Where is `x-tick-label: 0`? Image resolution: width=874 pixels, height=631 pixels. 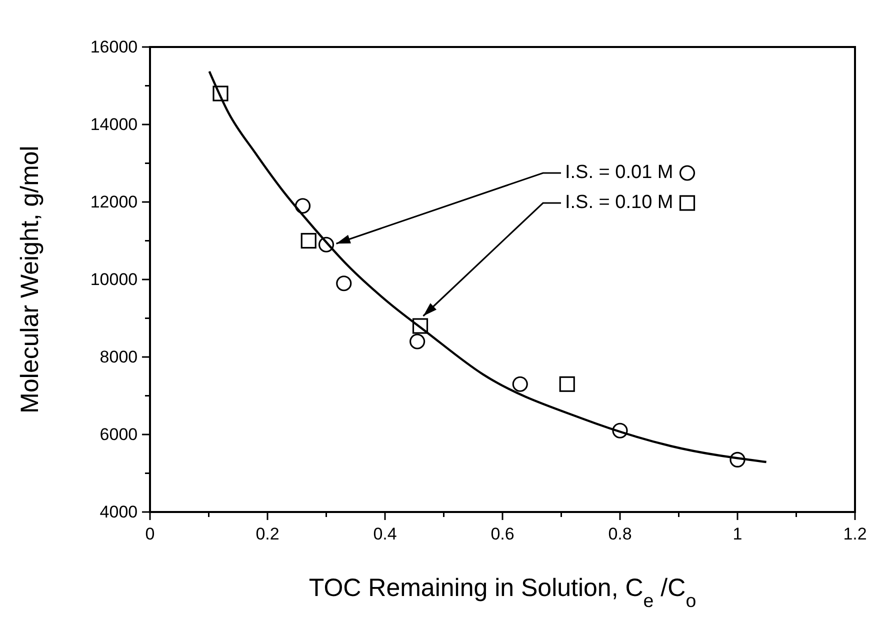
x-tick-label: 0 is located at coordinates (150, 534).